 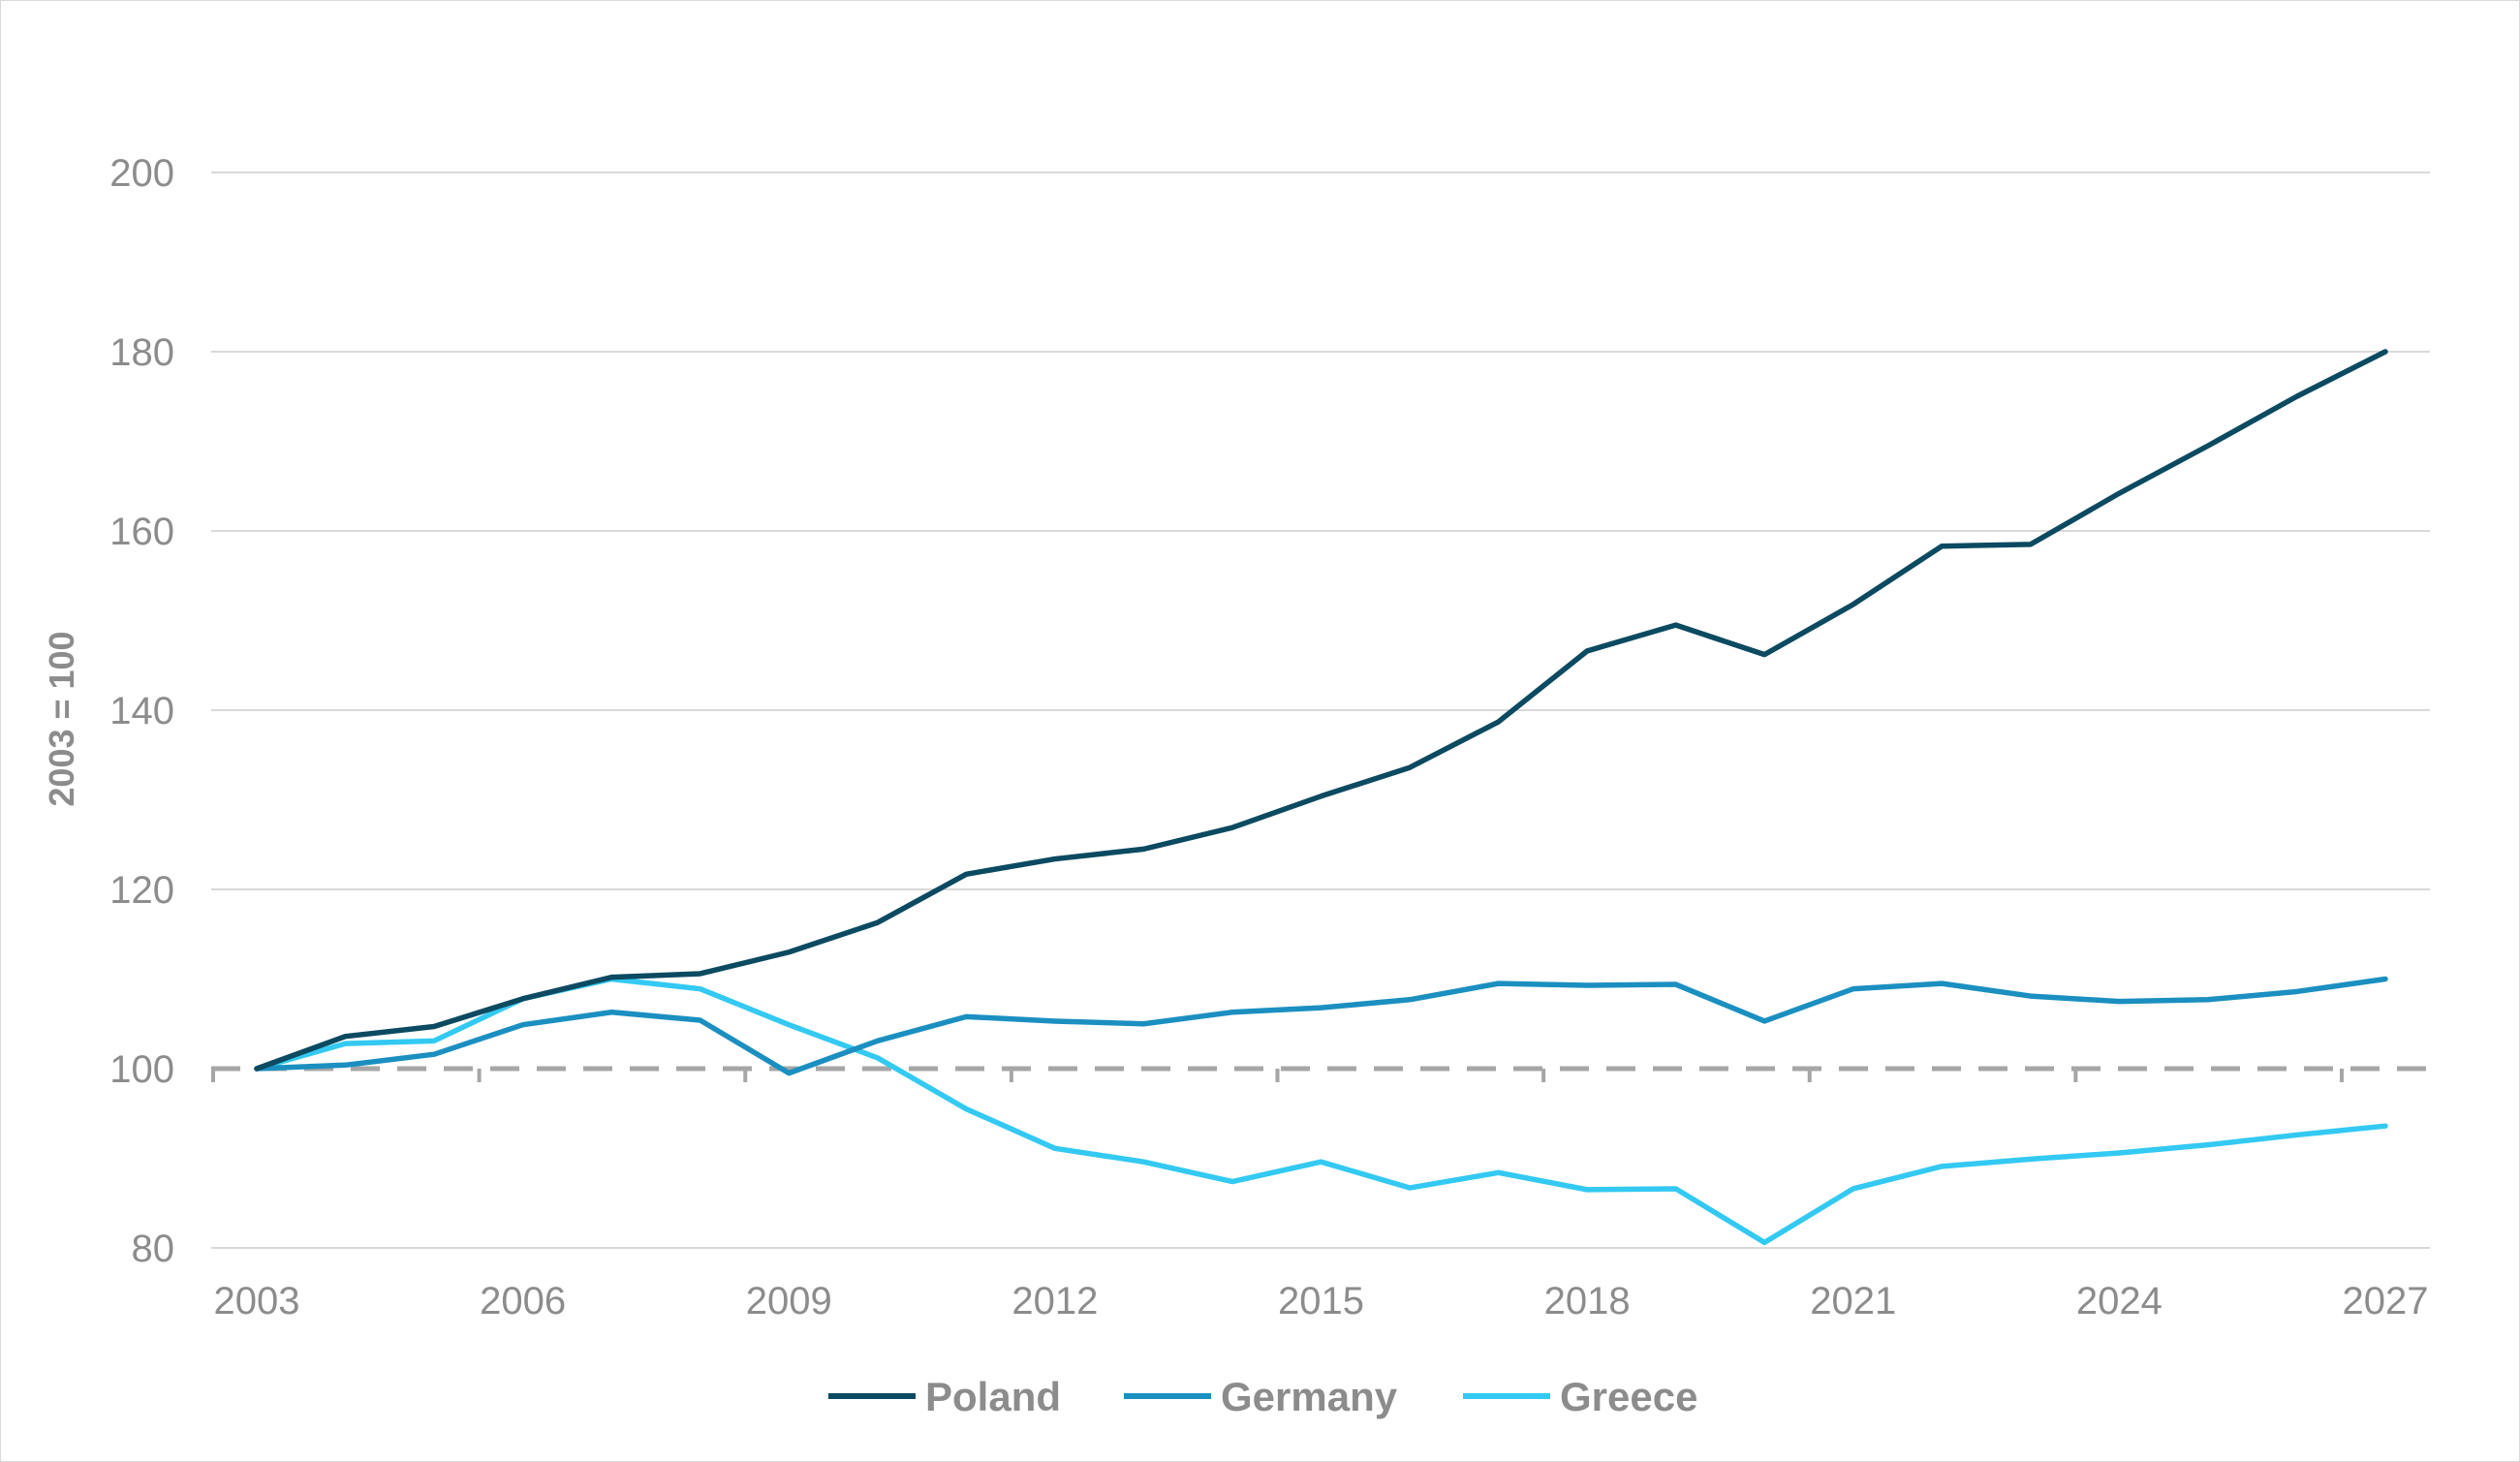 What do you see at coordinates (1853, 1301) in the screenshot?
I see `x-tick-label: 2021` at bounding box center [1853, 1301].